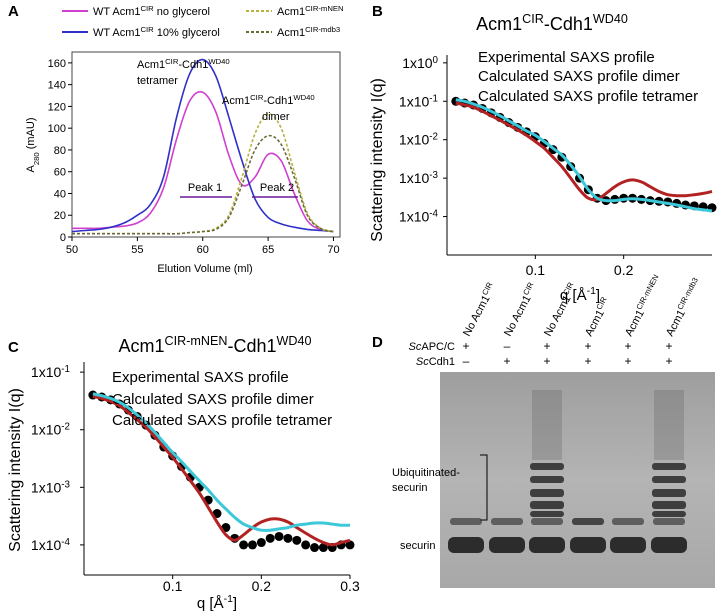 The height and width of the screenshot is (615, 724). Describe the element at coordinates (193, 65) in the screenshot. I see `text-part: -Cdh1` at that location.